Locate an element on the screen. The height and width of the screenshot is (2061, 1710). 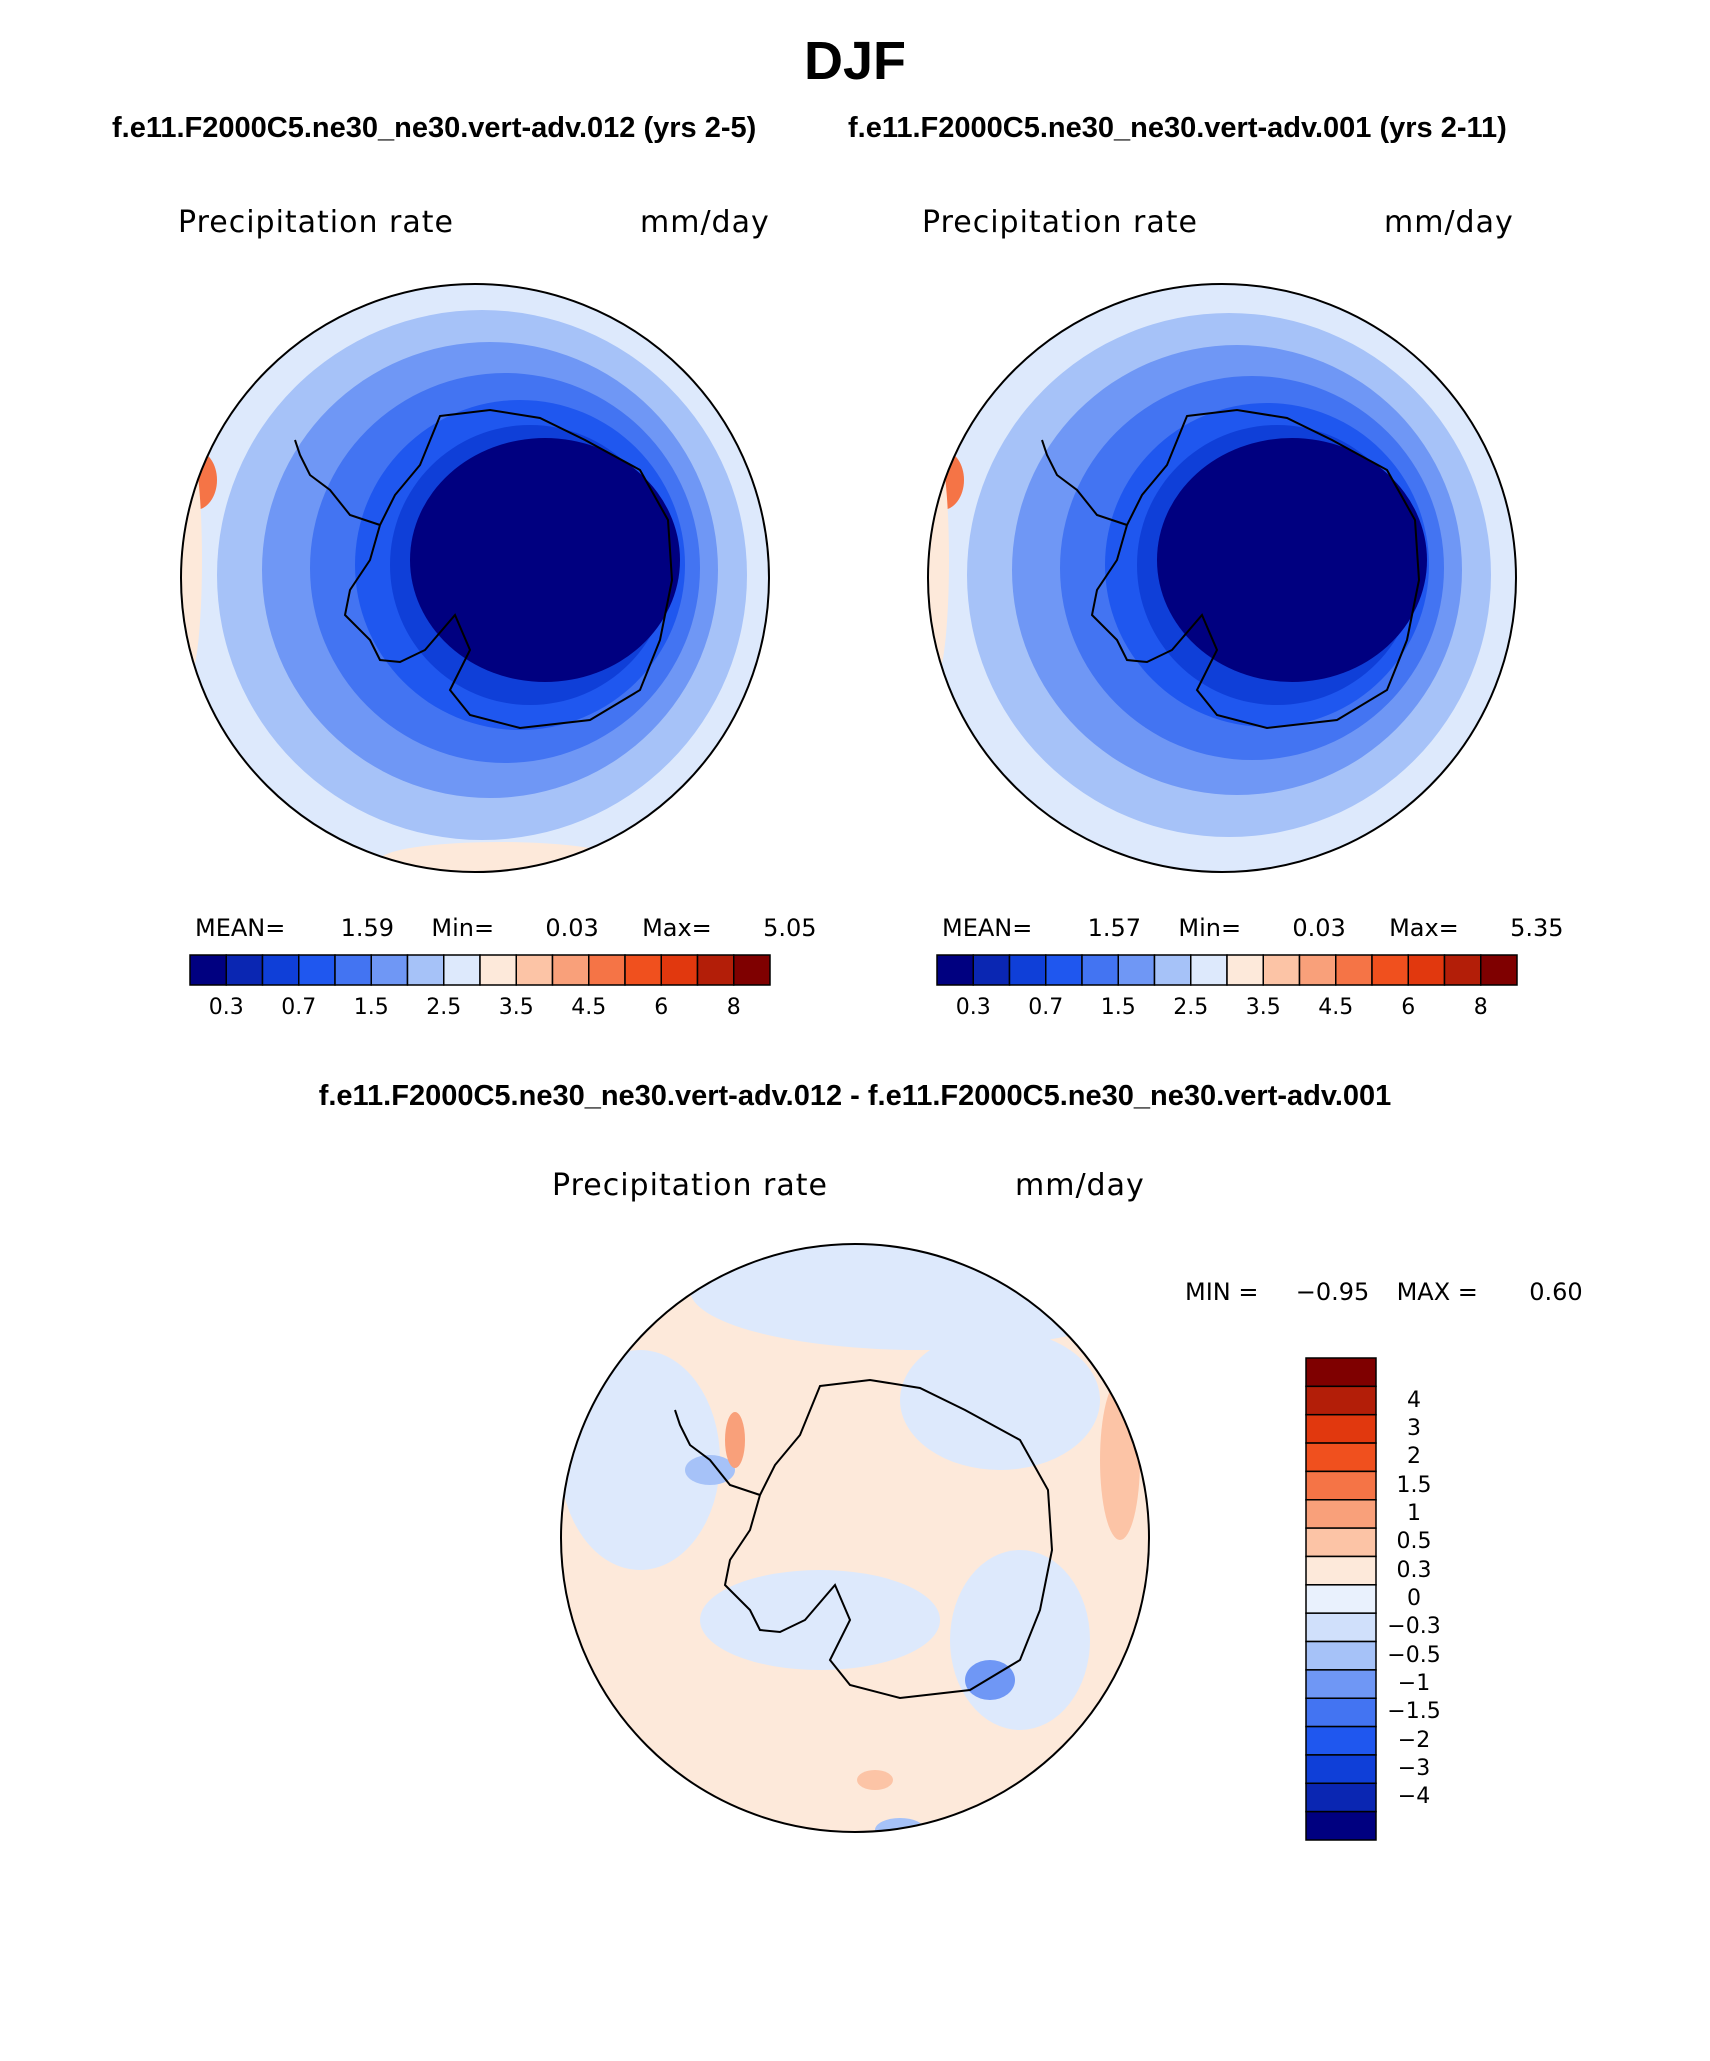
panel1-min-label: Min= is located at coordinates (463, 928).